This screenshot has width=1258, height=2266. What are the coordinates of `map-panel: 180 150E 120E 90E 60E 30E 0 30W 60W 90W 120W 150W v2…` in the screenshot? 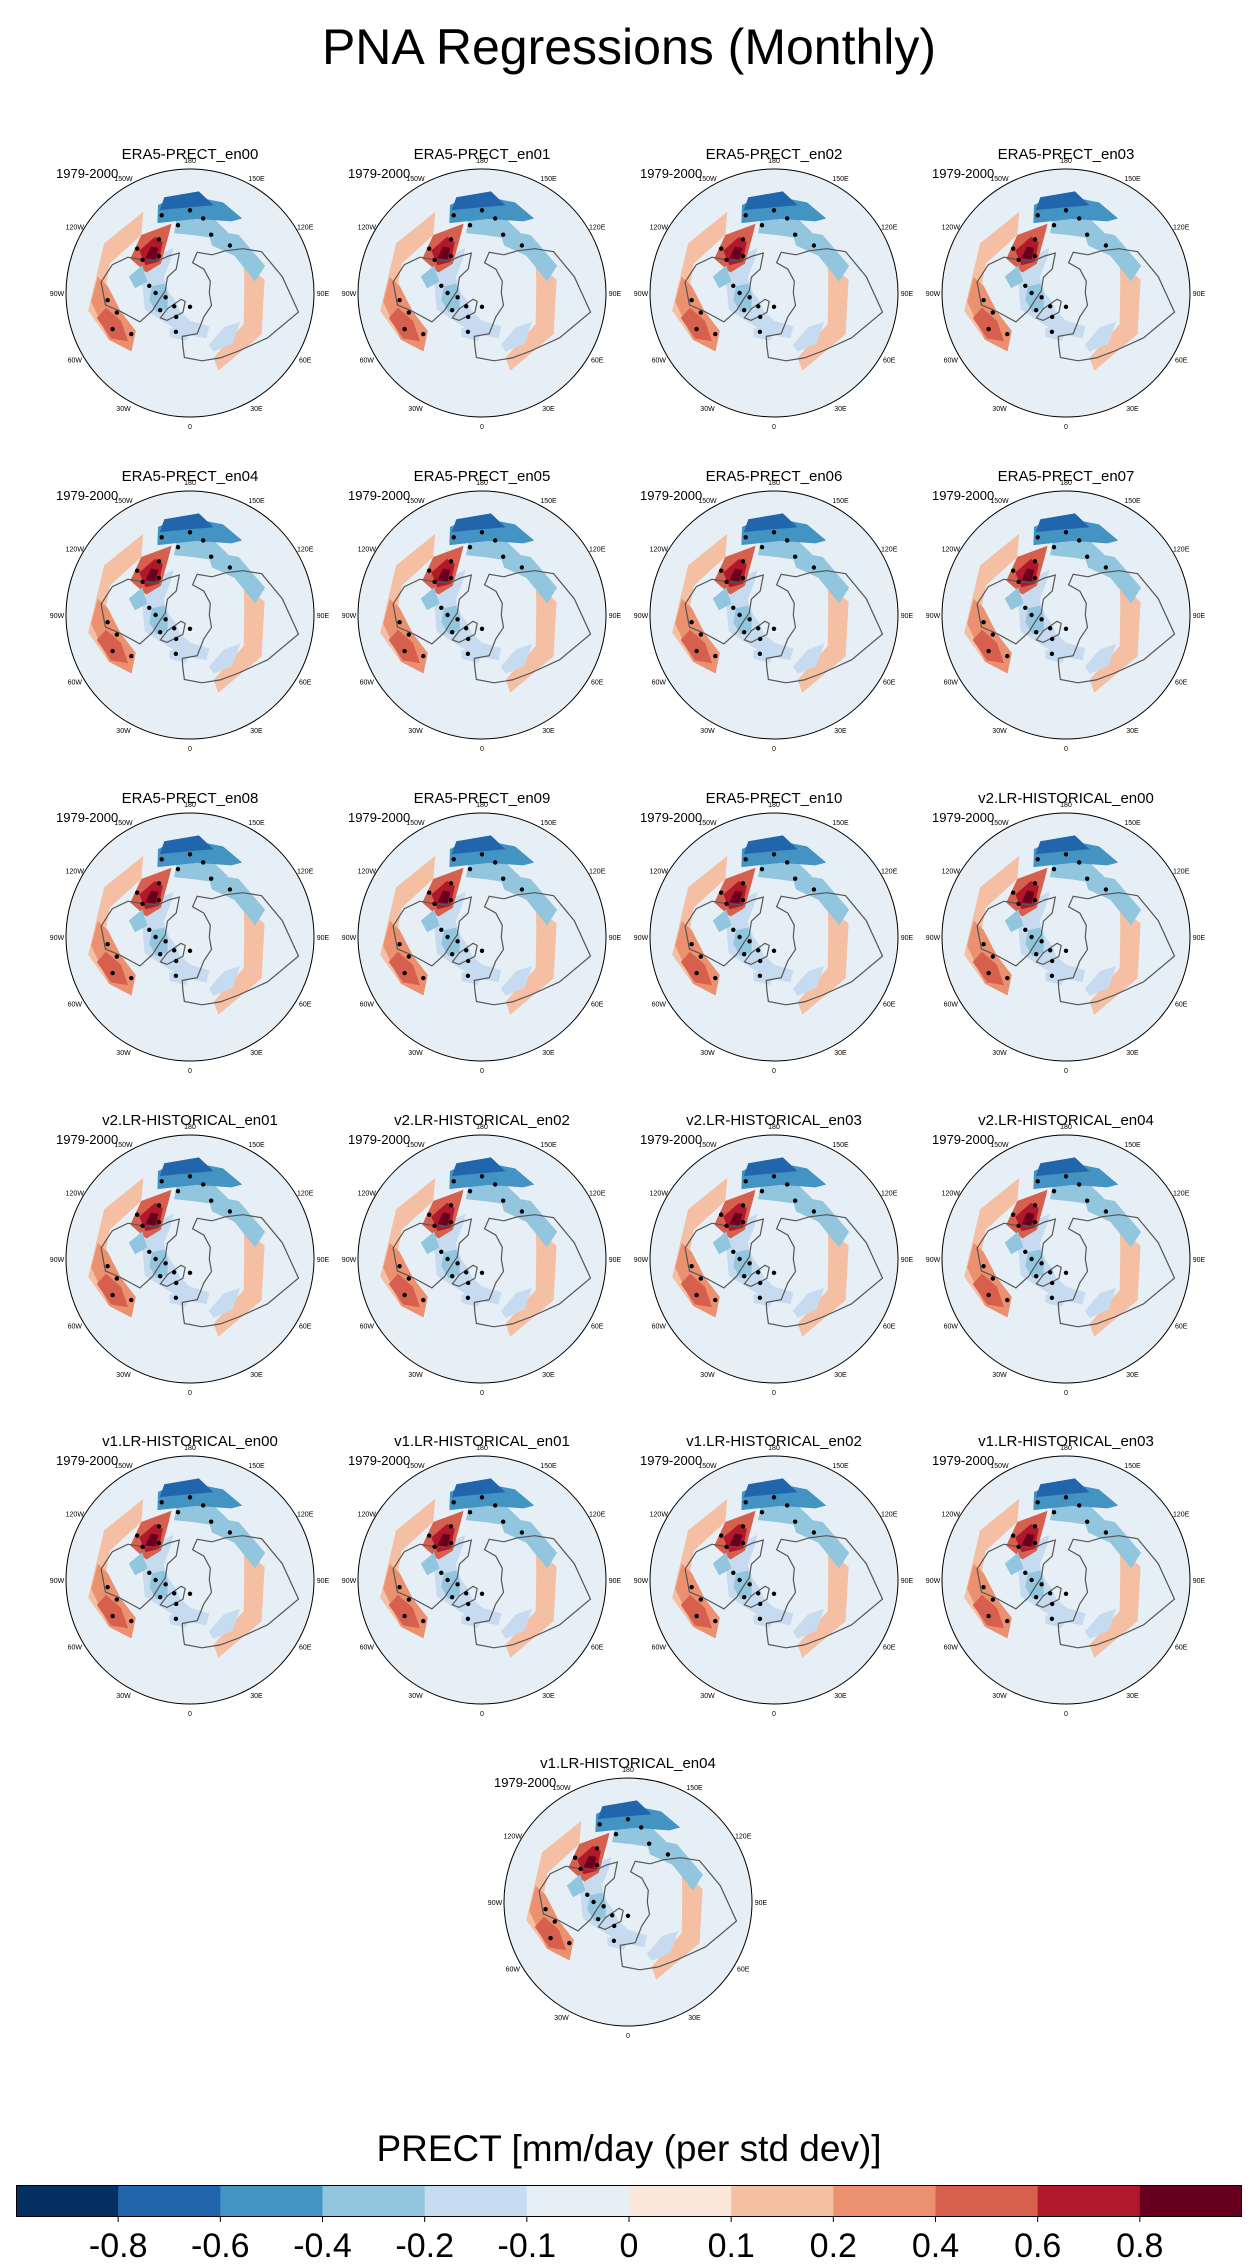 It's located at (190, 1254).